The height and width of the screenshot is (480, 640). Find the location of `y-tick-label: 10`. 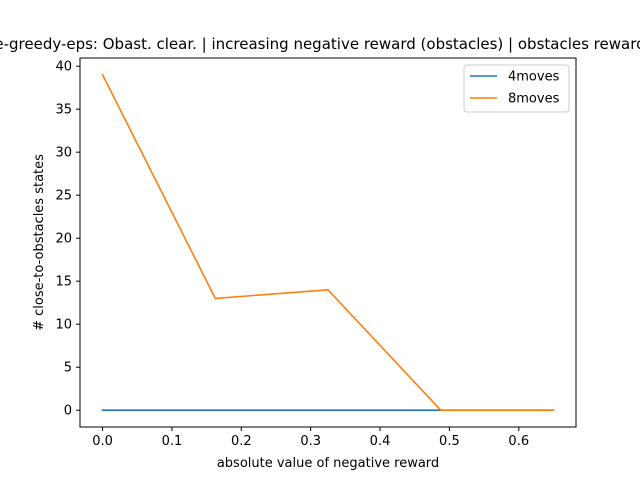

y-tick-label: 10 is located at coordinates (63, 325).